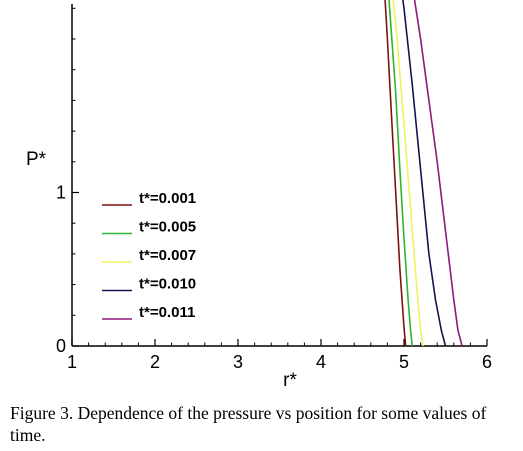  Describe the element at coordinates (487, 362) in the screenshot. I see `x-tick-label: 6` at that location.